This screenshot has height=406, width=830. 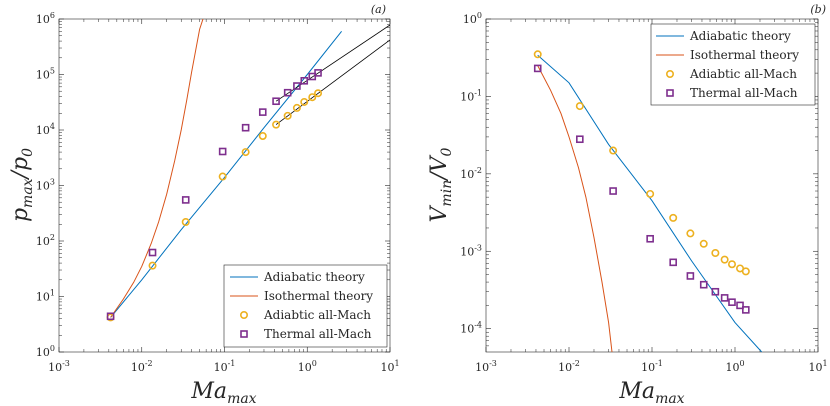 What do you see at coordinates (223, 392) in the screenshot?
I see `x-axis-label-a: Mamax` at bounding box center [223, 392].